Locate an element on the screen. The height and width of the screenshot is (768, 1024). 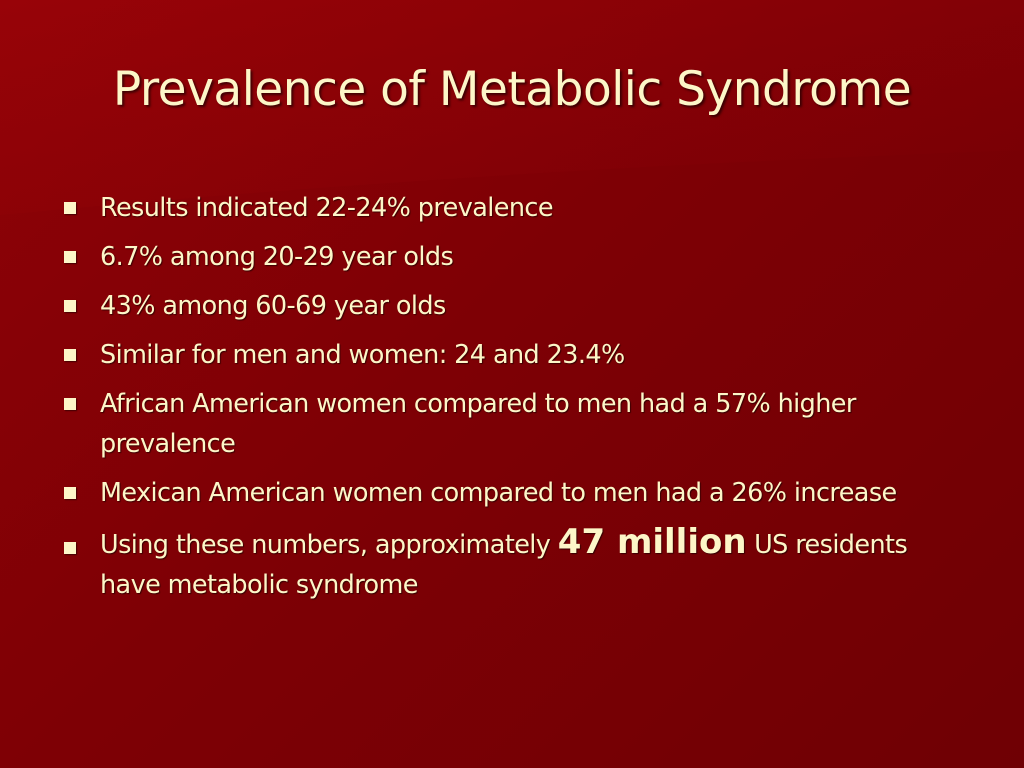
bullet-text-before: Using these numbers, approximately is located at coordinates (329, 545).